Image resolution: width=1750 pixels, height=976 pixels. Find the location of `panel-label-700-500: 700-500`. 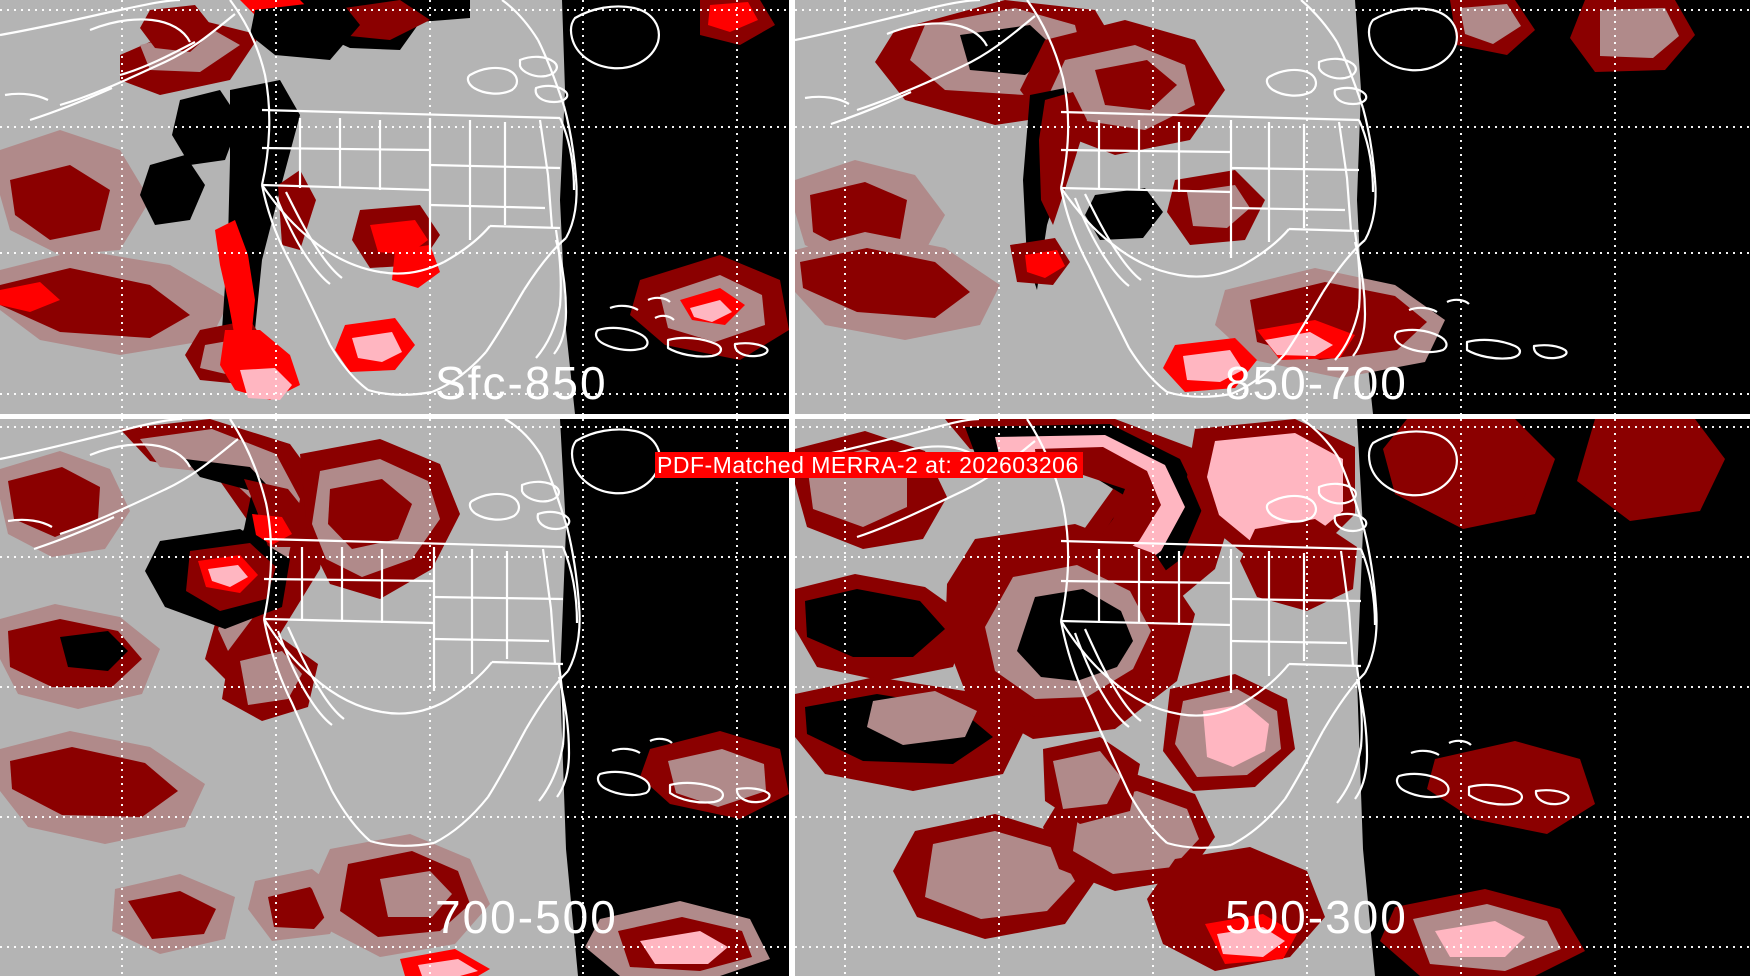

panel-label-700-500: 700-500 is located at coordinates (526, 917).